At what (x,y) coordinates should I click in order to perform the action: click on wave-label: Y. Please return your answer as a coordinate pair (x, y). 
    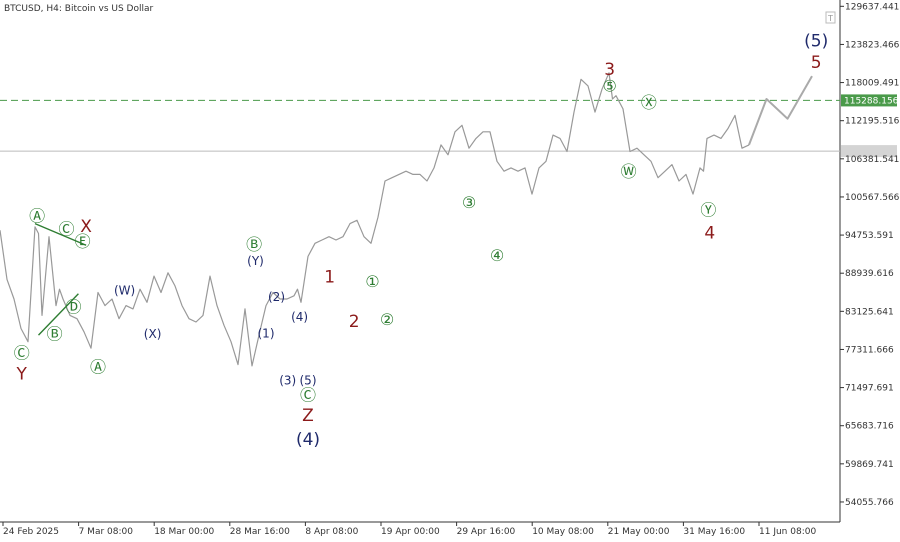
    Looking at the image, I should click on (22, 374).